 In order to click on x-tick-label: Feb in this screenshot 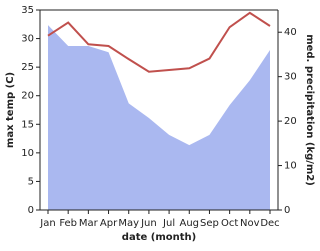, I will do `click(68, 223)`.